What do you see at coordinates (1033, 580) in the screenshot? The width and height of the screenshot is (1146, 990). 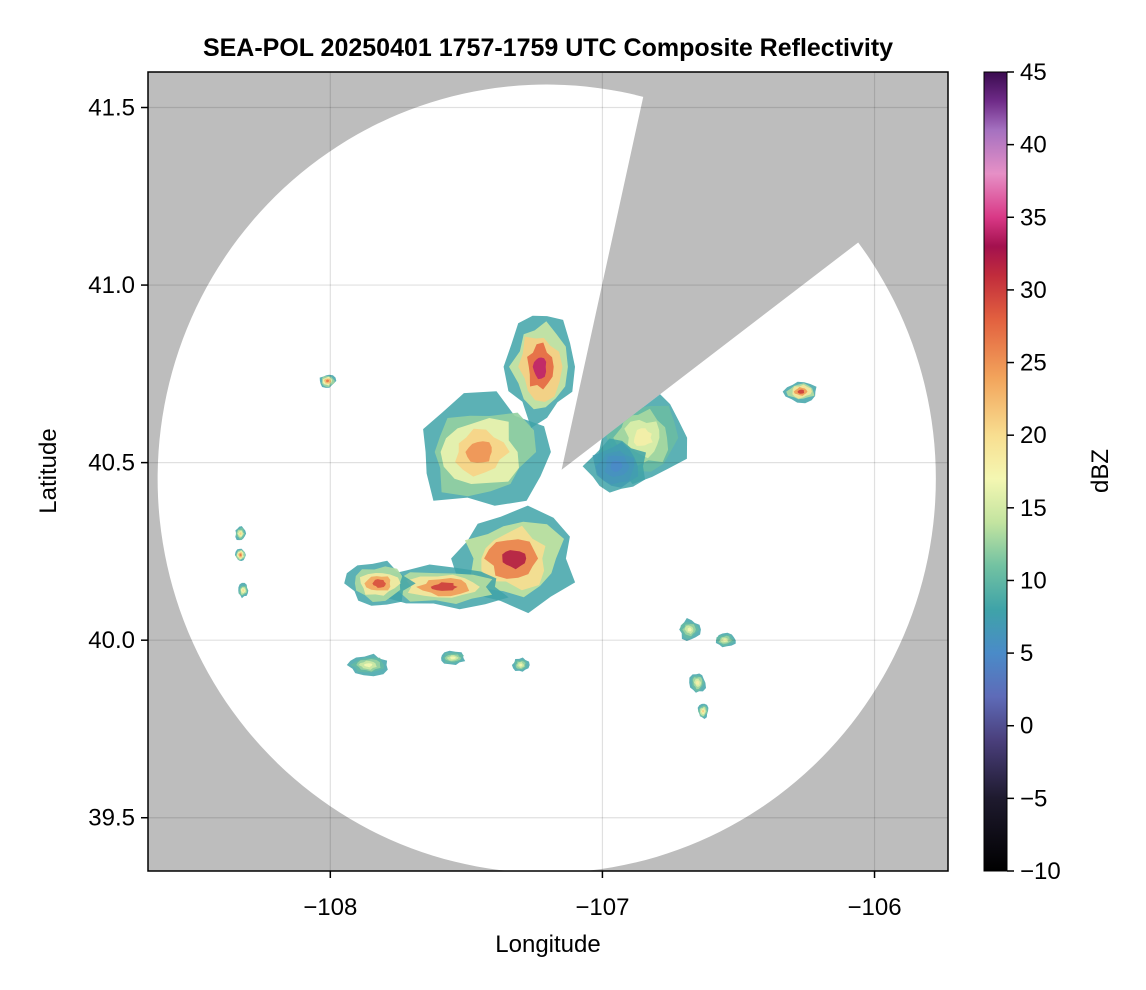 I see `colorbar-tick-label: 10` at bounding box center [1033, 580].